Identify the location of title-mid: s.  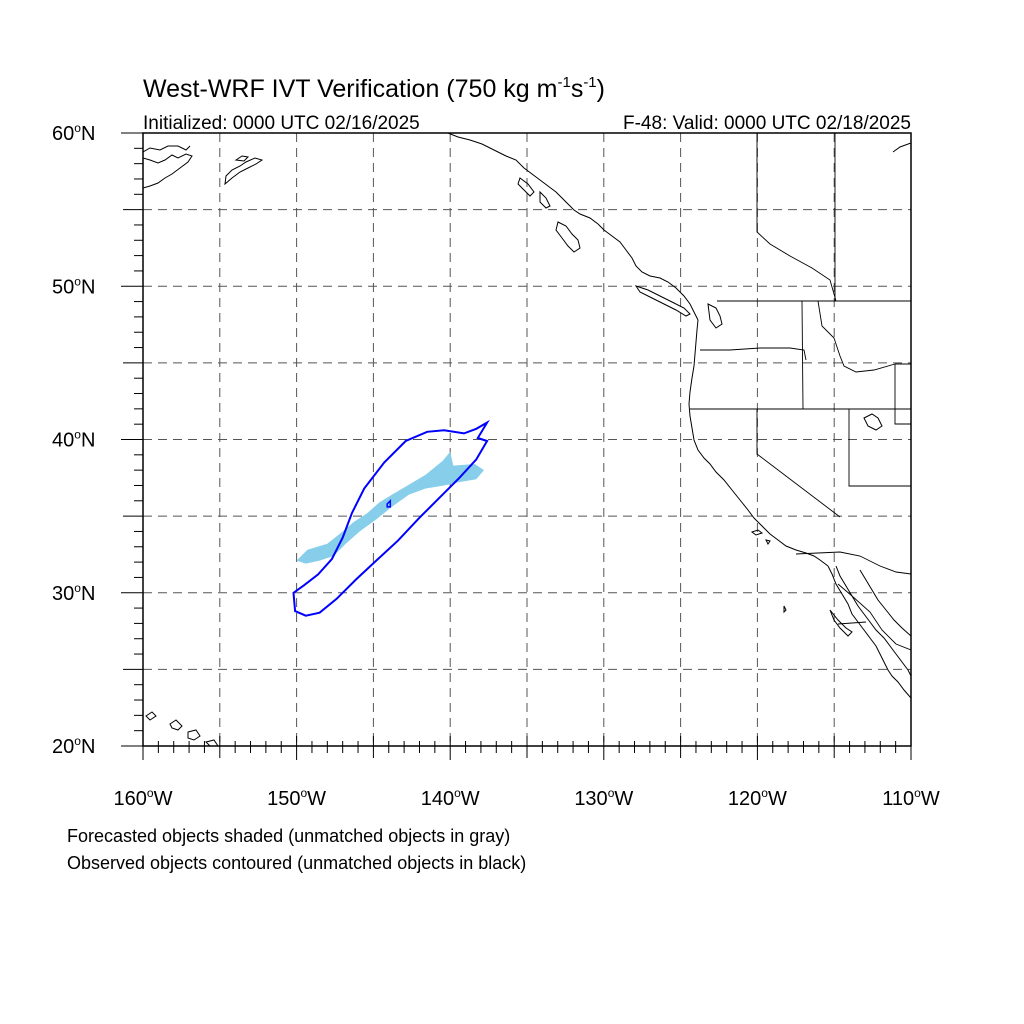
(577, 89).